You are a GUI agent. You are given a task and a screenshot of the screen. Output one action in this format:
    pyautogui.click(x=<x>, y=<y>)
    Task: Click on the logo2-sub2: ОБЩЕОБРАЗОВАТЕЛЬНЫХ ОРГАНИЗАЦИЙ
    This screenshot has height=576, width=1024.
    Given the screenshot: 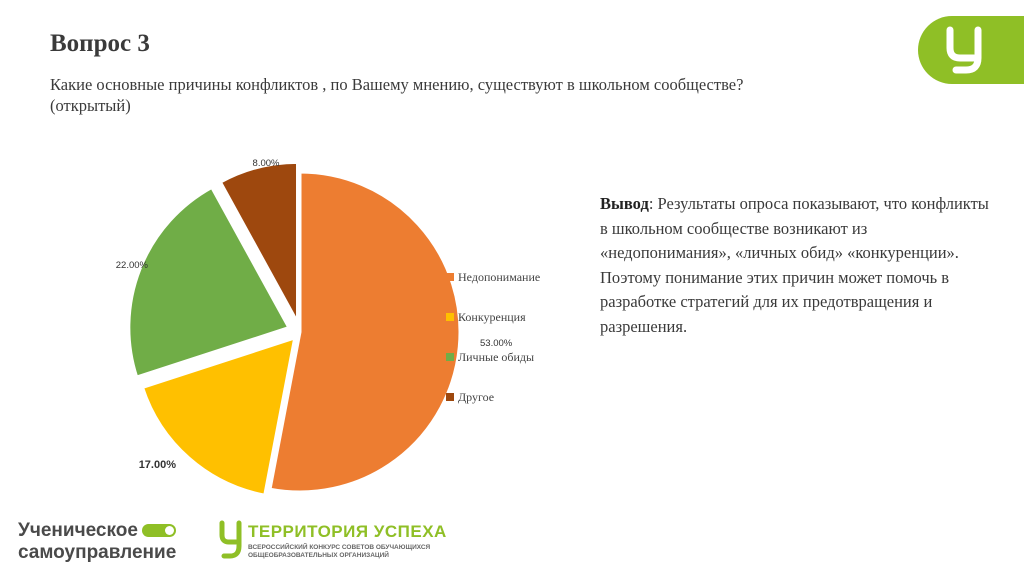 What is the action you would take?
    pyautogui.click(x=318, y=555)
    